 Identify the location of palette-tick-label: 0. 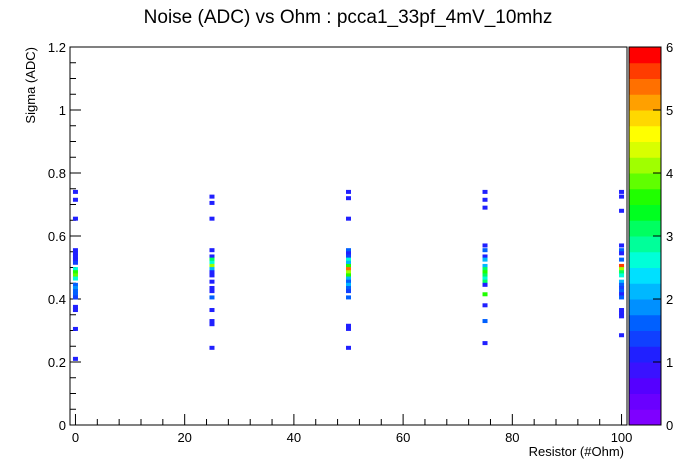
(669, 425).